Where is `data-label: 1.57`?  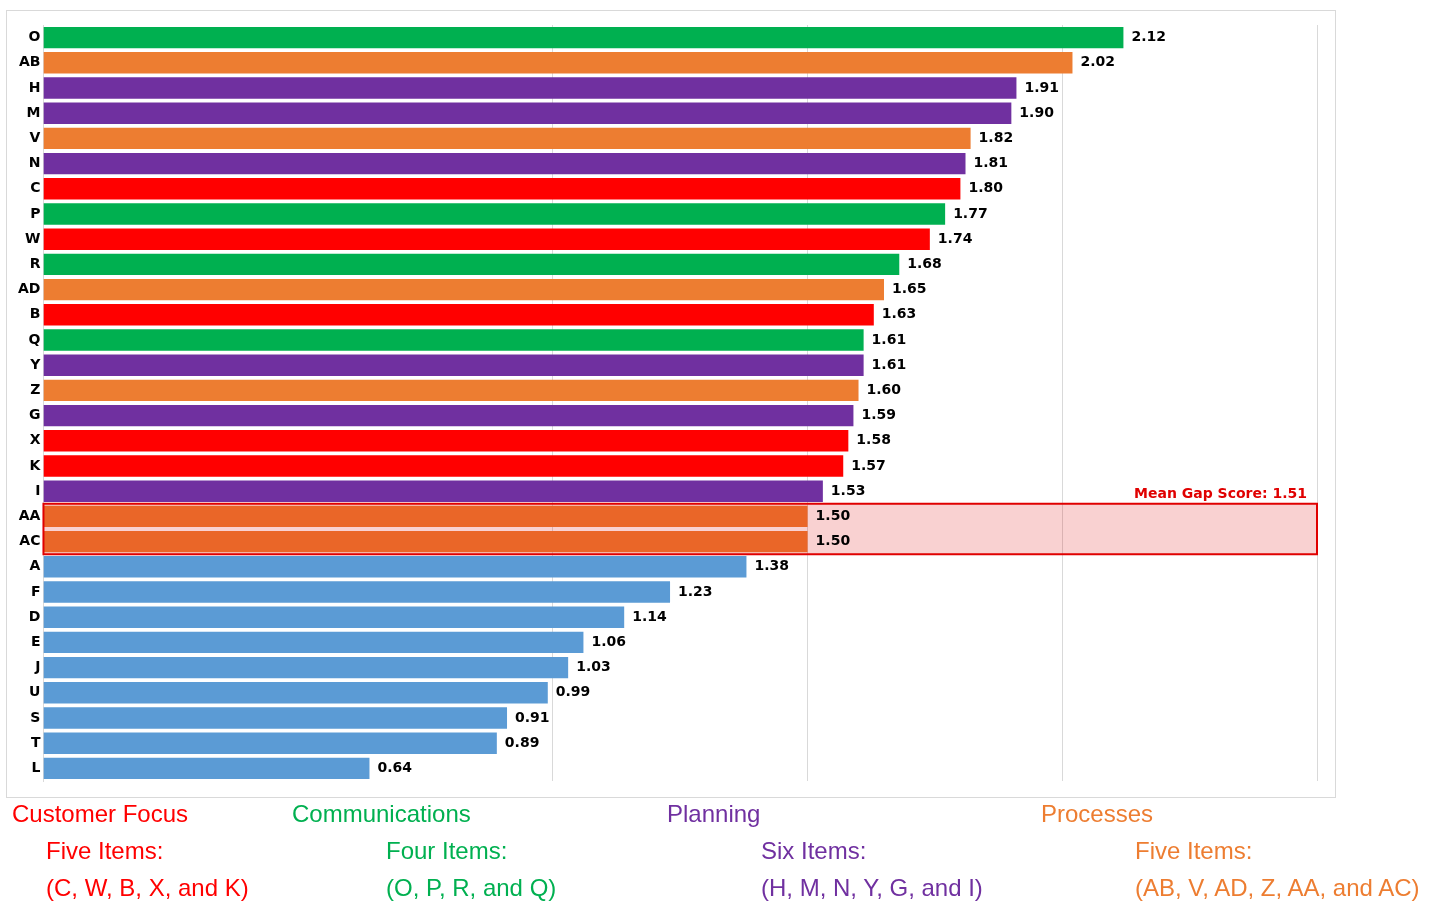
data-label: 1.57 is located at coordinates (868, 464).